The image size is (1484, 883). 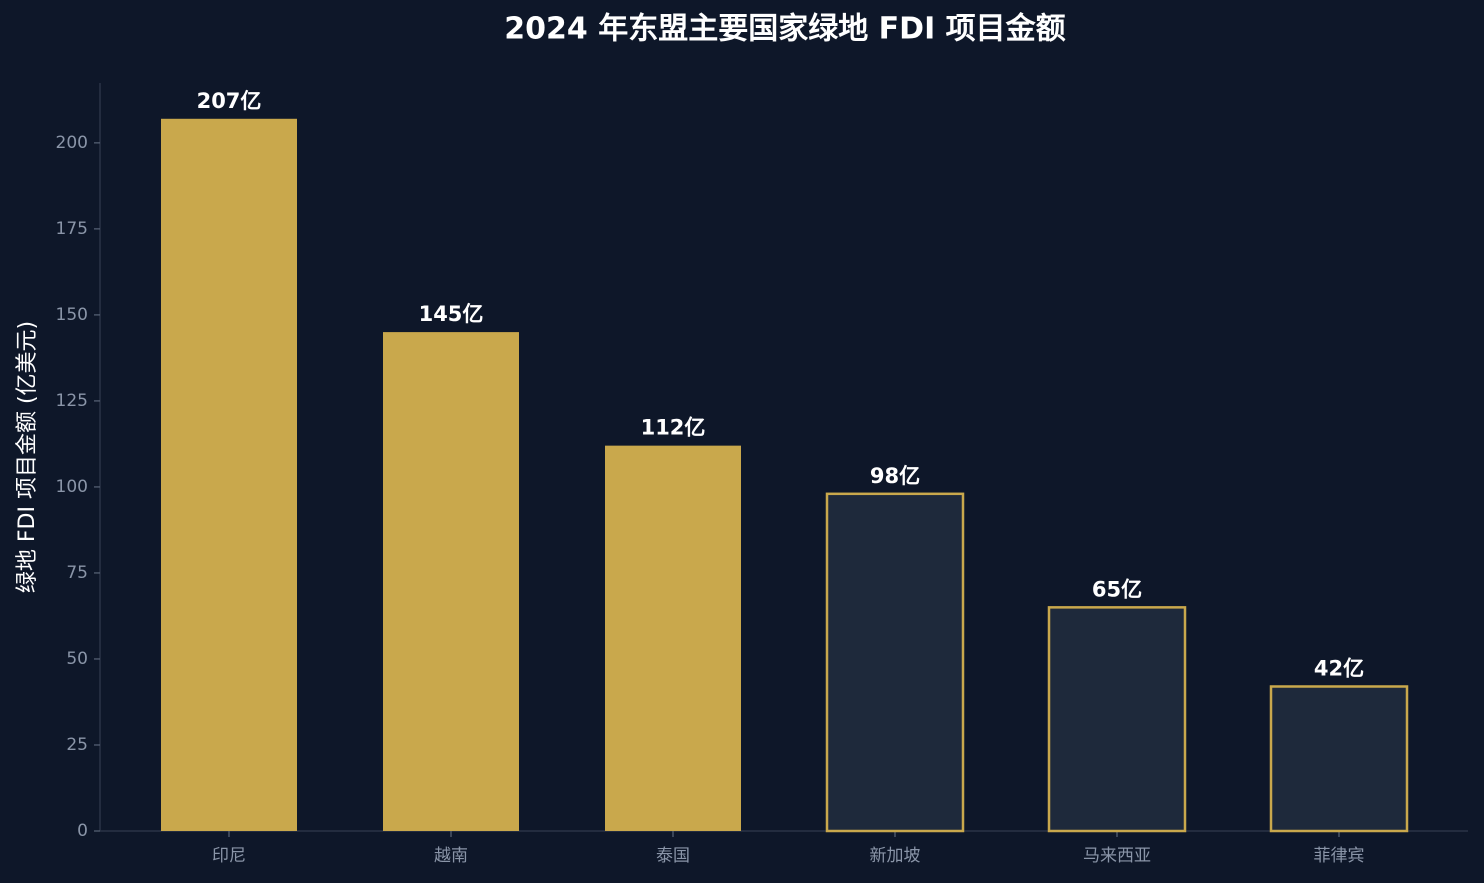 What do you see at coordinates (229, 856) in the screenshot?
I see `x-tick-label: 印尼` at bounding box center [229, 856].